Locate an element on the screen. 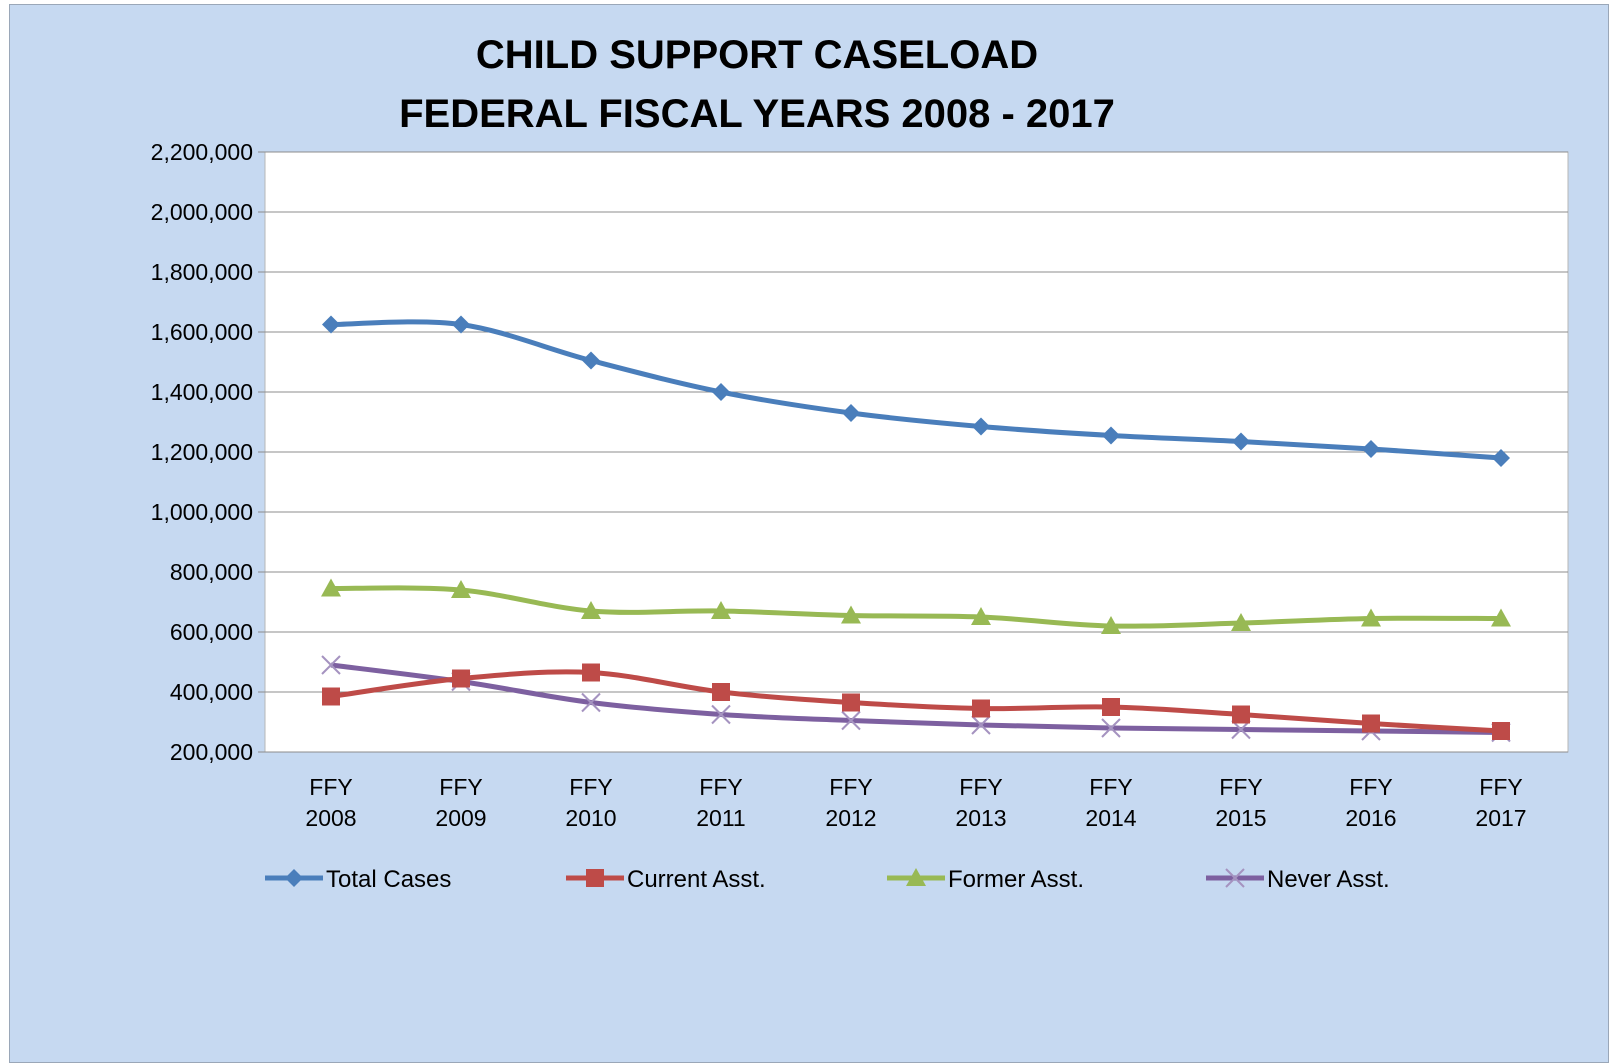 This screenshot has height=1063, width=1619. x-tick-label-year: 2017 is located at coordinates (1500, 818).